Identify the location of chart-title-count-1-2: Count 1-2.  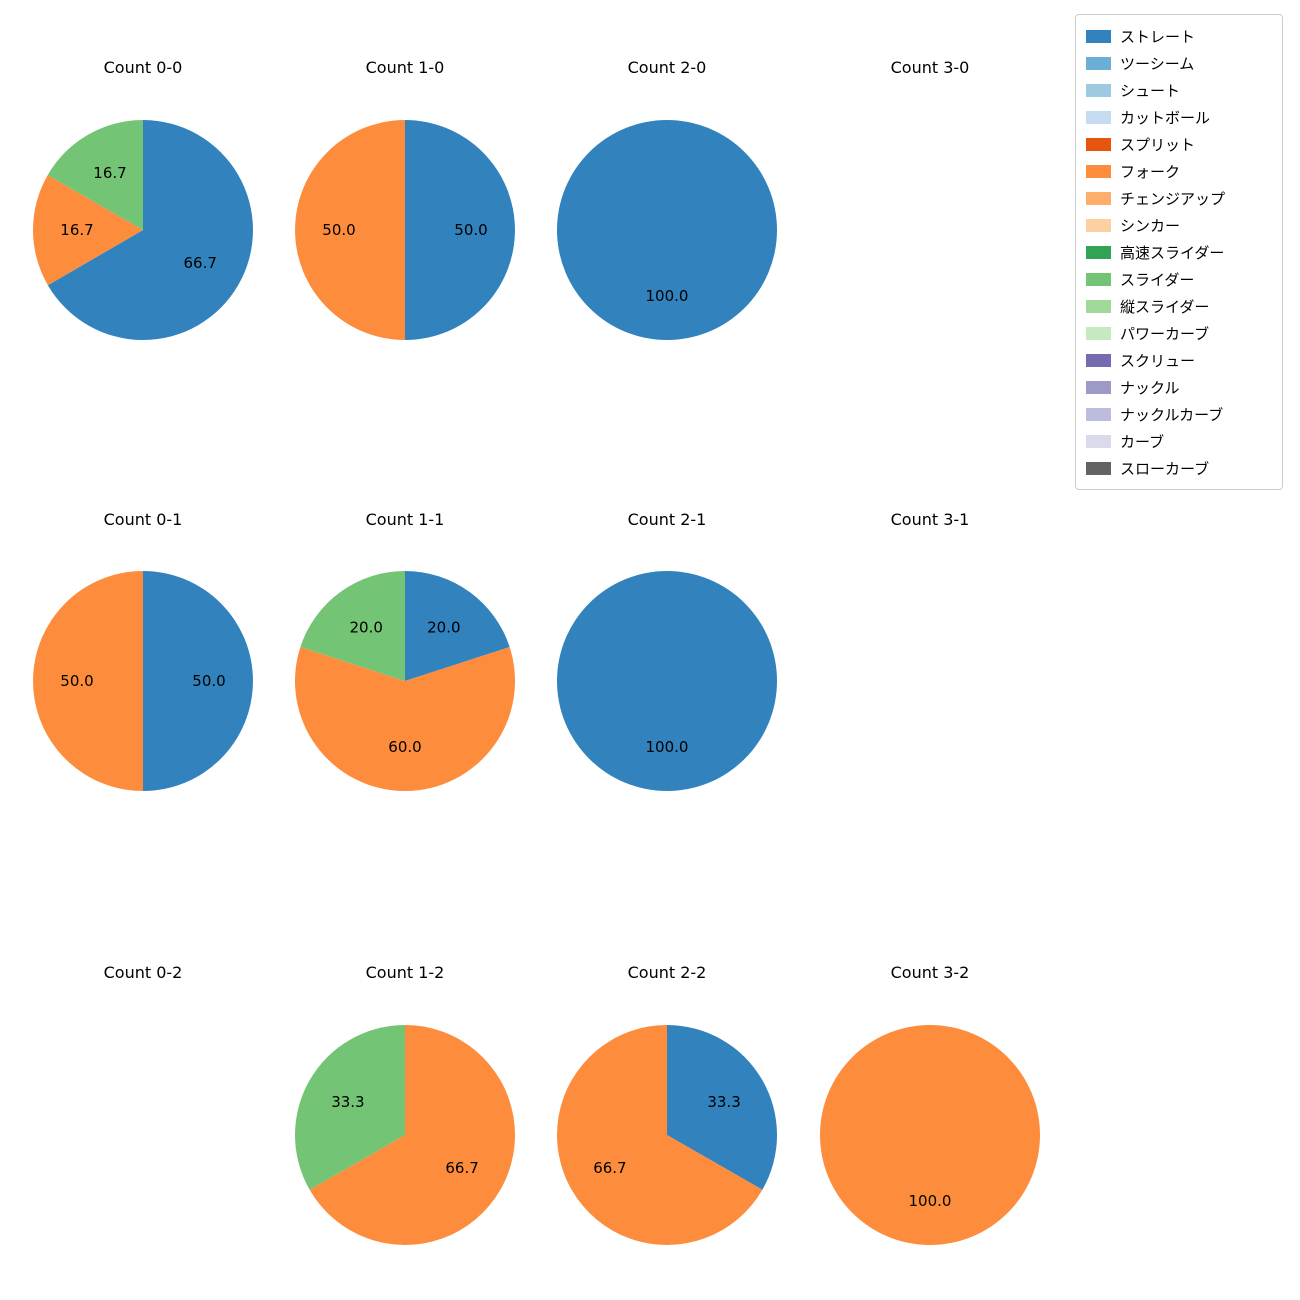
(405, 972).